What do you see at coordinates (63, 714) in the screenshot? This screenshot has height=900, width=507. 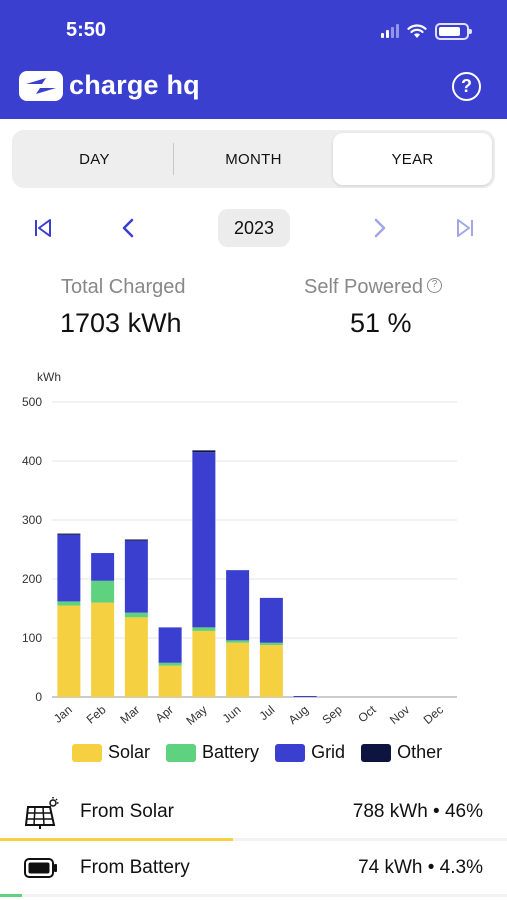 I see `x-tick-label: Jan` at bounding box center [63, 714].